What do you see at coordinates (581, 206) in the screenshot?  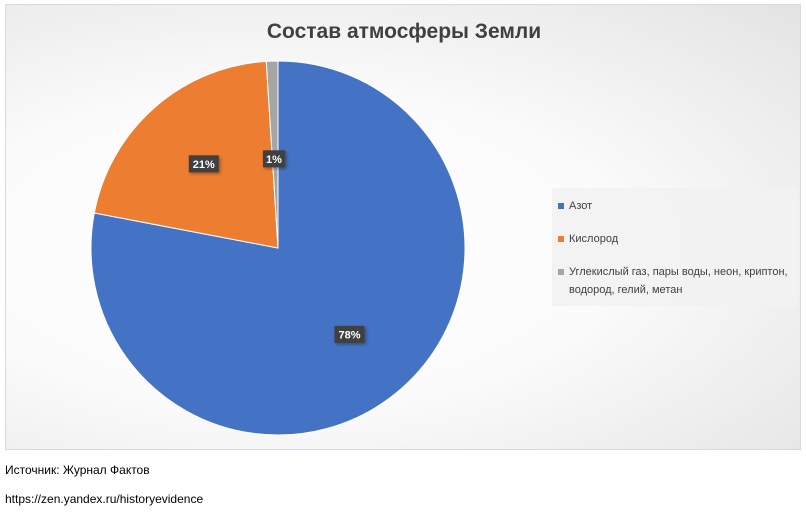 I see `legend-label-nitrogen: Азот` at bounding box center [581, 206].